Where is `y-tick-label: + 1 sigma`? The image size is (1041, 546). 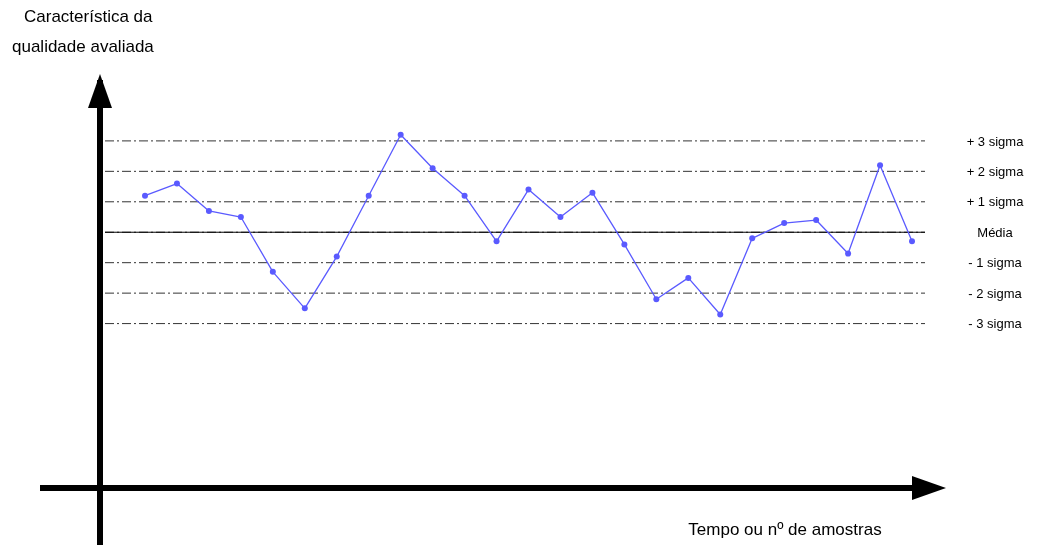
y-tick-label: + 1 sigma is located at coordinates (995, 202).